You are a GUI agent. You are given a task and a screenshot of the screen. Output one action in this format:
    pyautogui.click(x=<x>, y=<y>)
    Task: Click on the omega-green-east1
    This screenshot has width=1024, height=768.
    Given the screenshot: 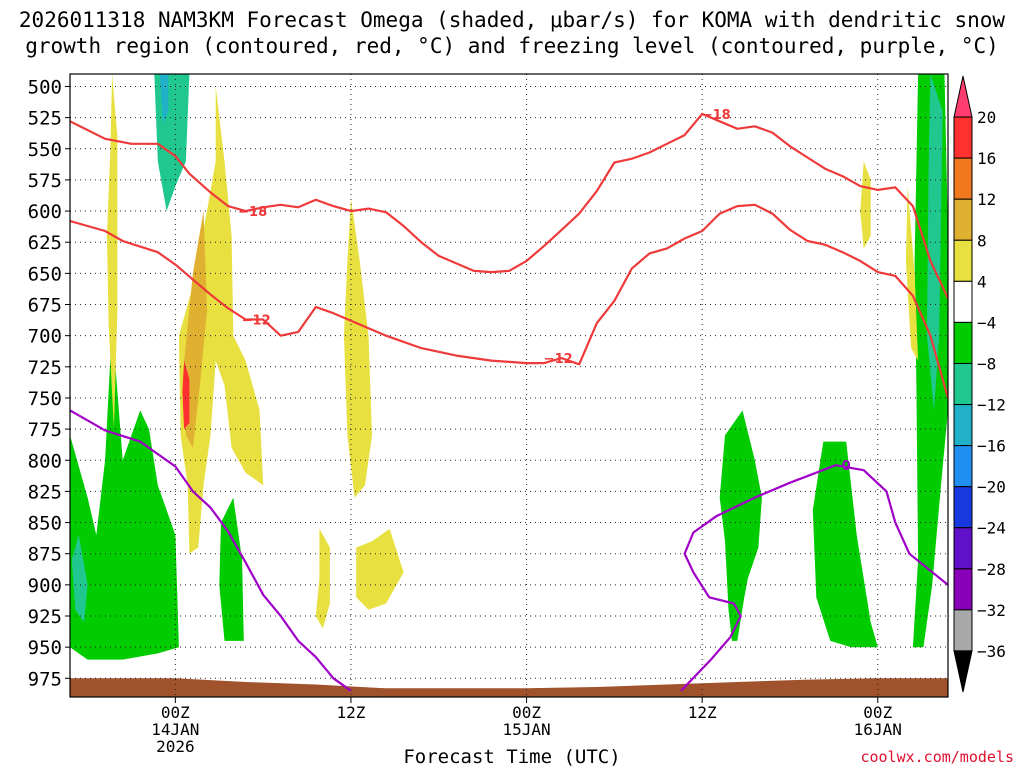 What is the action you would take?
    pyautogui.click(x=740, y=525)
    